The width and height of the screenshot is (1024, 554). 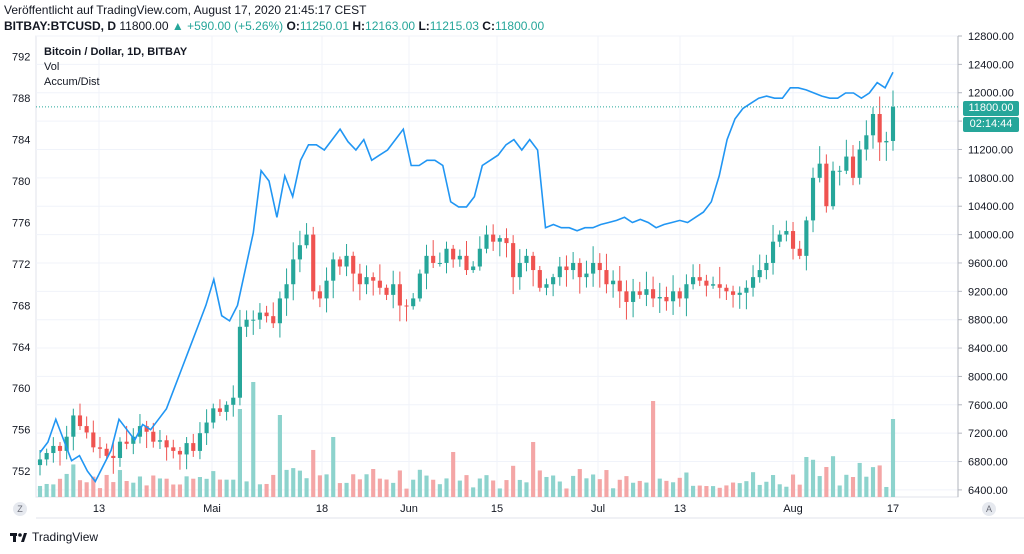 I want to click on price-tick-label: 12400.00, so click(x=991, y=65).